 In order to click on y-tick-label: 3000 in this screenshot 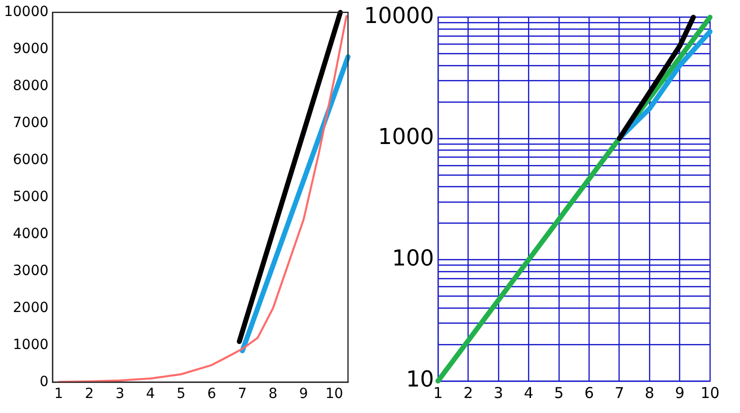, I will do `click(30, 270)`.